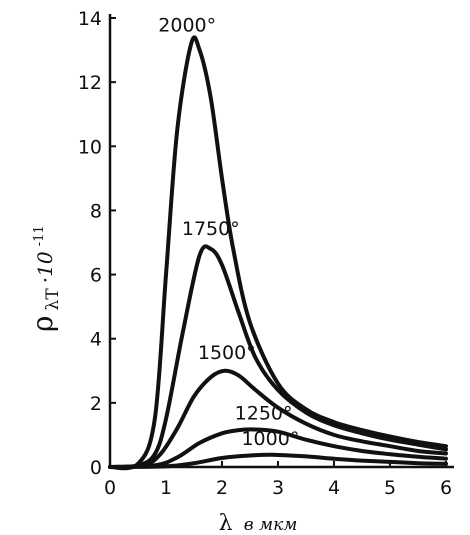 The image size is (470, 535). Describe the element at coordinates (390, 488) in the screenshot. I see `x-tick-label: 5` at that location.